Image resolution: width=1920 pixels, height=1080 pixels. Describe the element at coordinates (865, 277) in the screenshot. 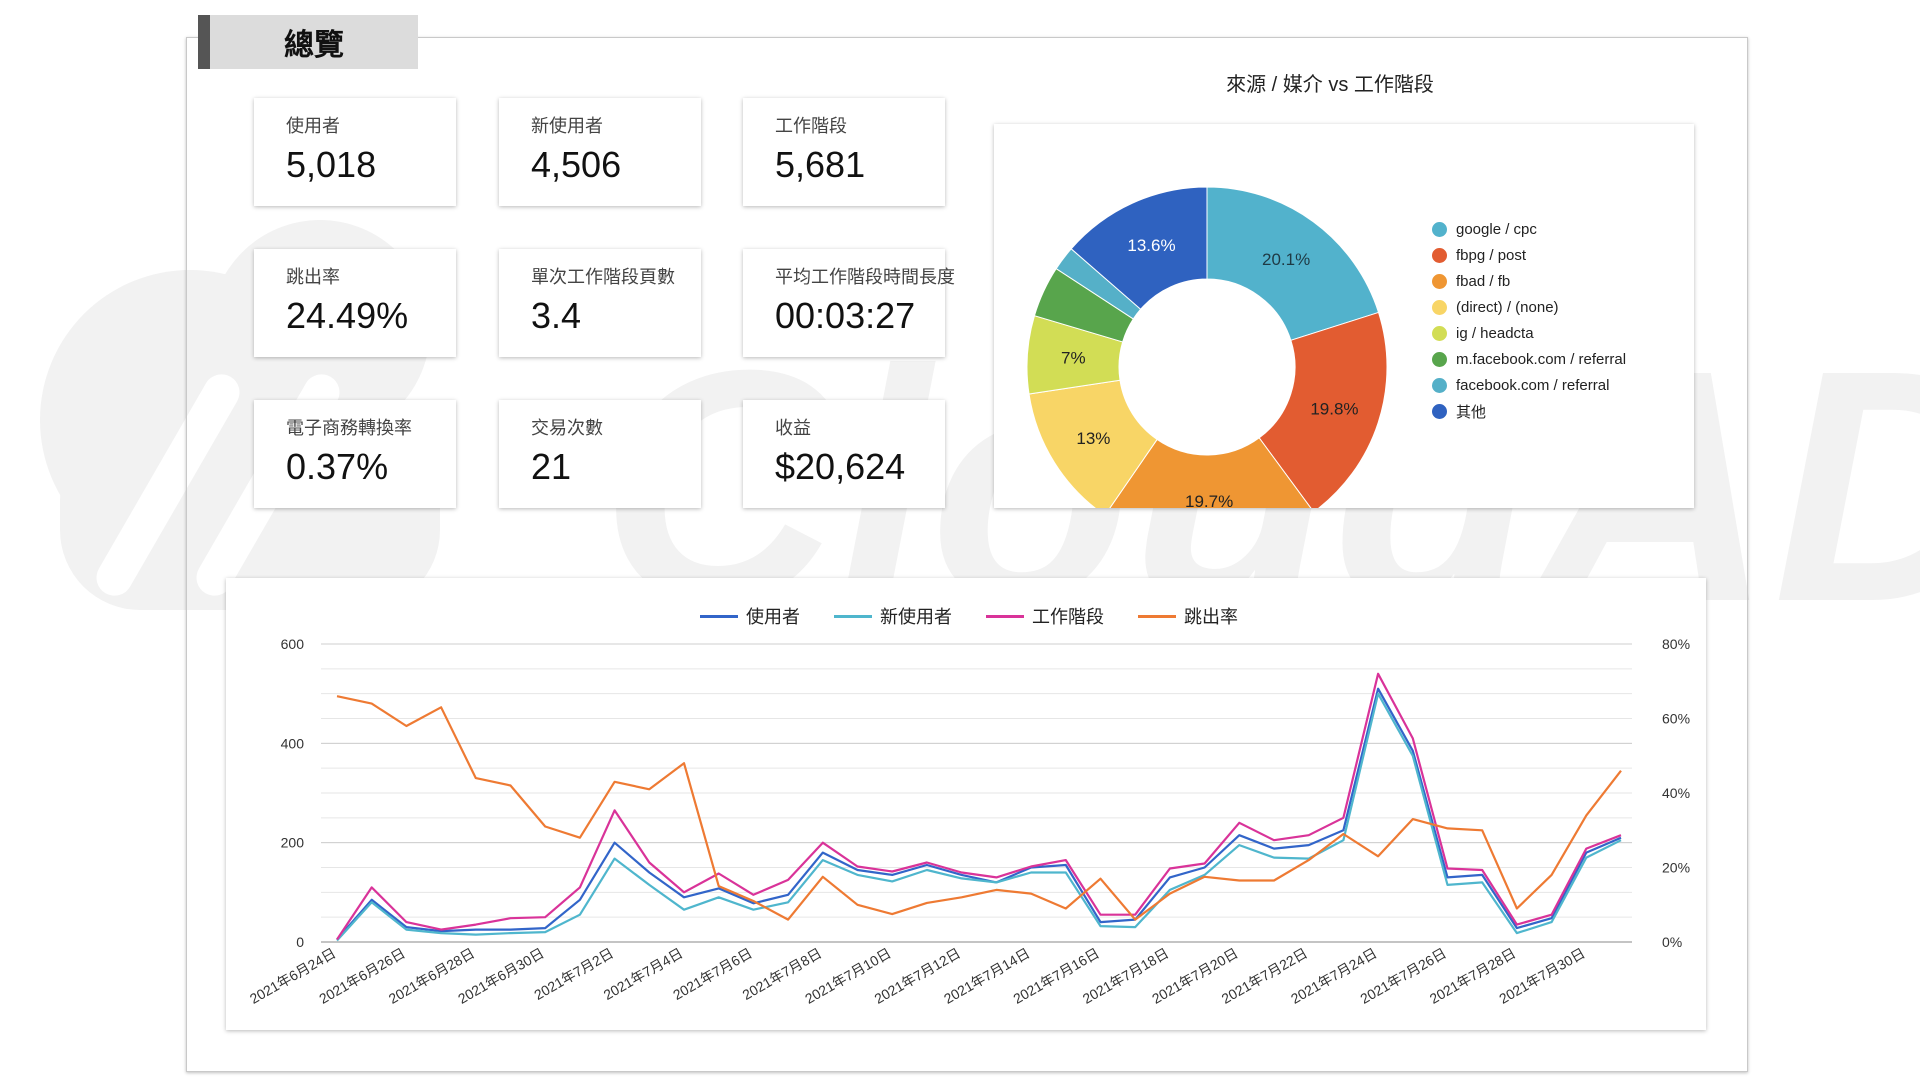

I see `kpi-label: 平均工作階段時間長度` at that location.